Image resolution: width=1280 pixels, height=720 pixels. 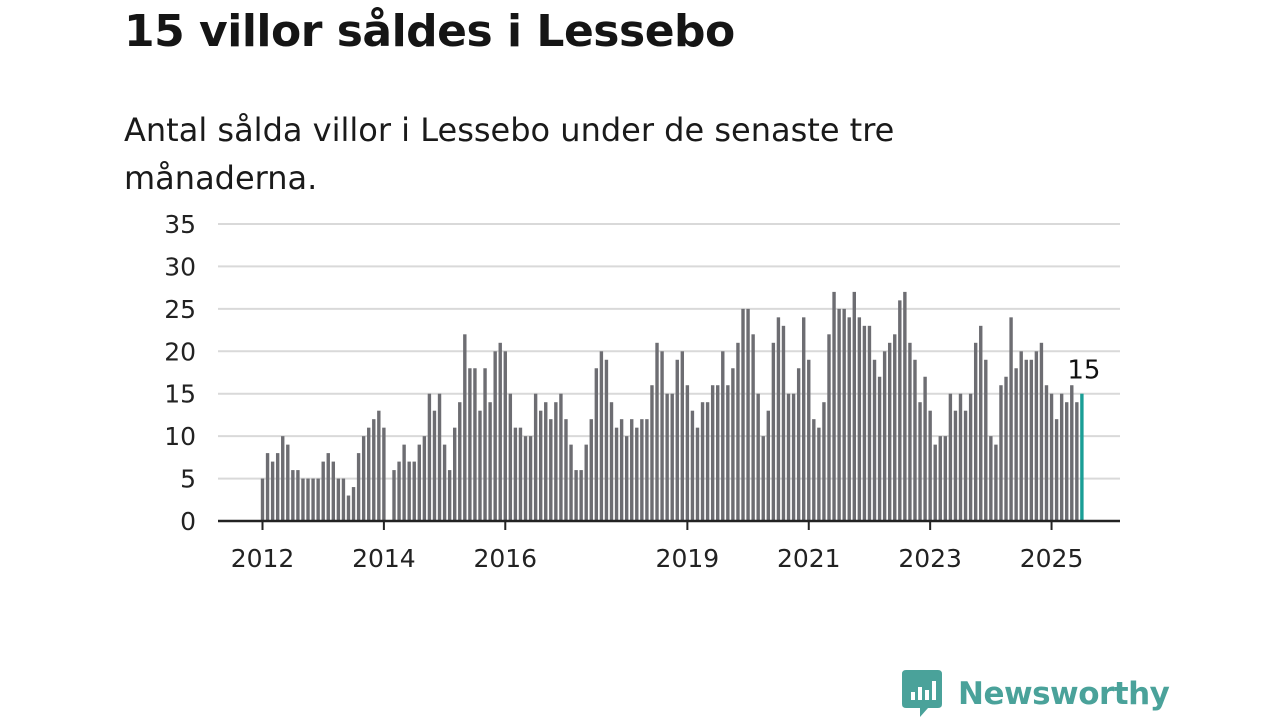 I want to click on newsworthy-logo: Newsworthy, so click(x=1036, y=694).